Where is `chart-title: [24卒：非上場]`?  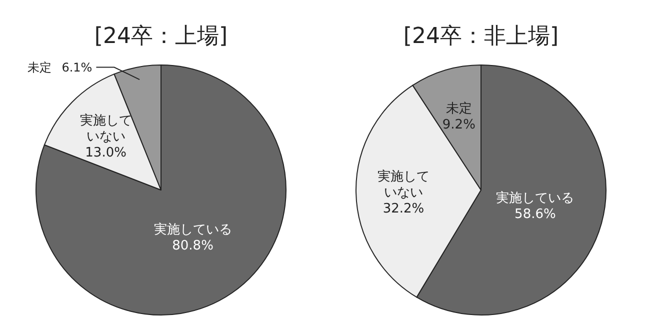
chart-title: [24卒：非上場] is located at coordinates (481, 36).